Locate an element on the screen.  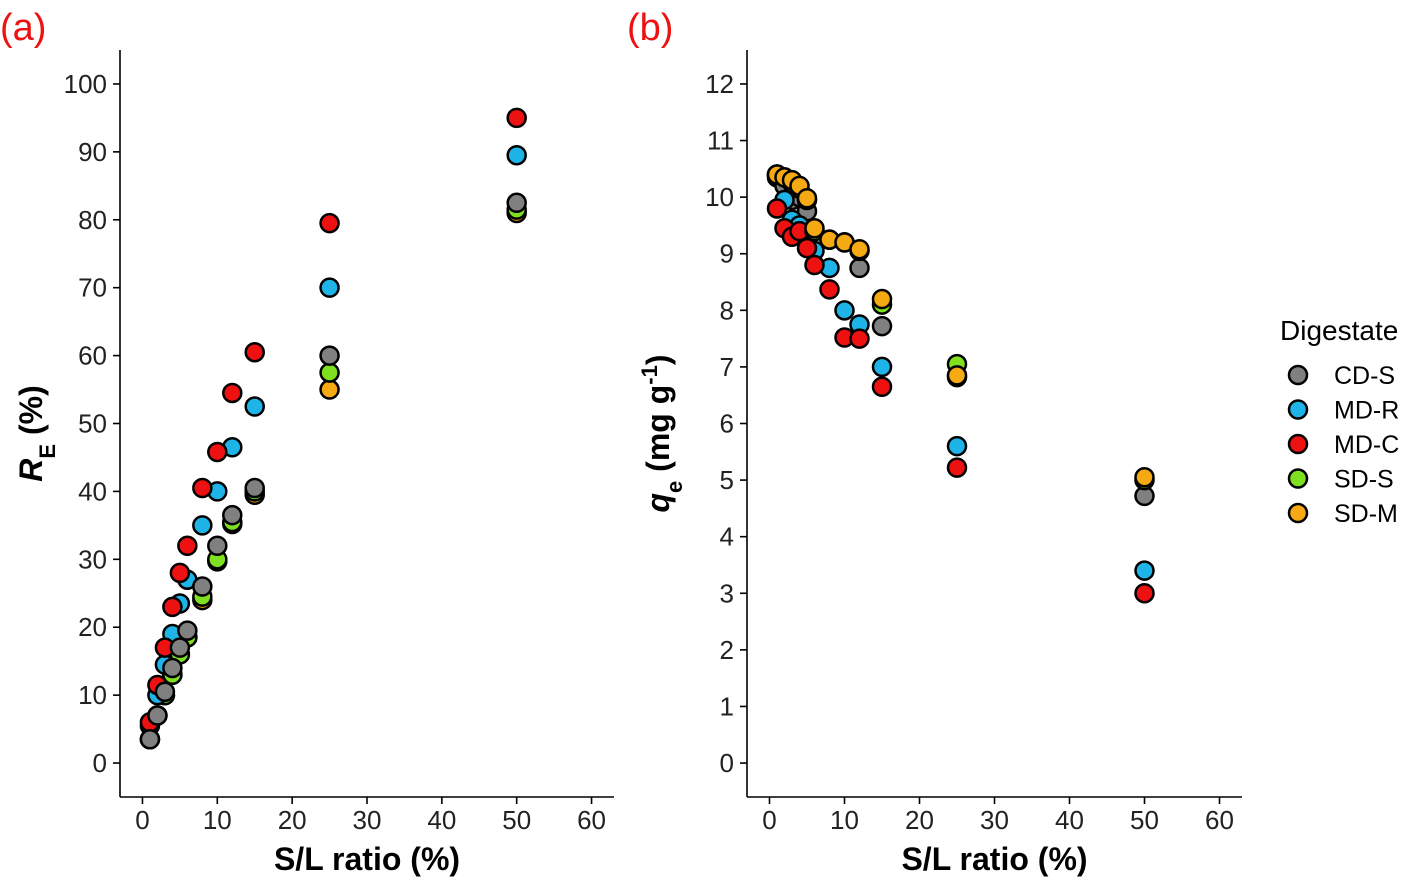
y-tick-label: 7 is located at coordinates (727, 367).